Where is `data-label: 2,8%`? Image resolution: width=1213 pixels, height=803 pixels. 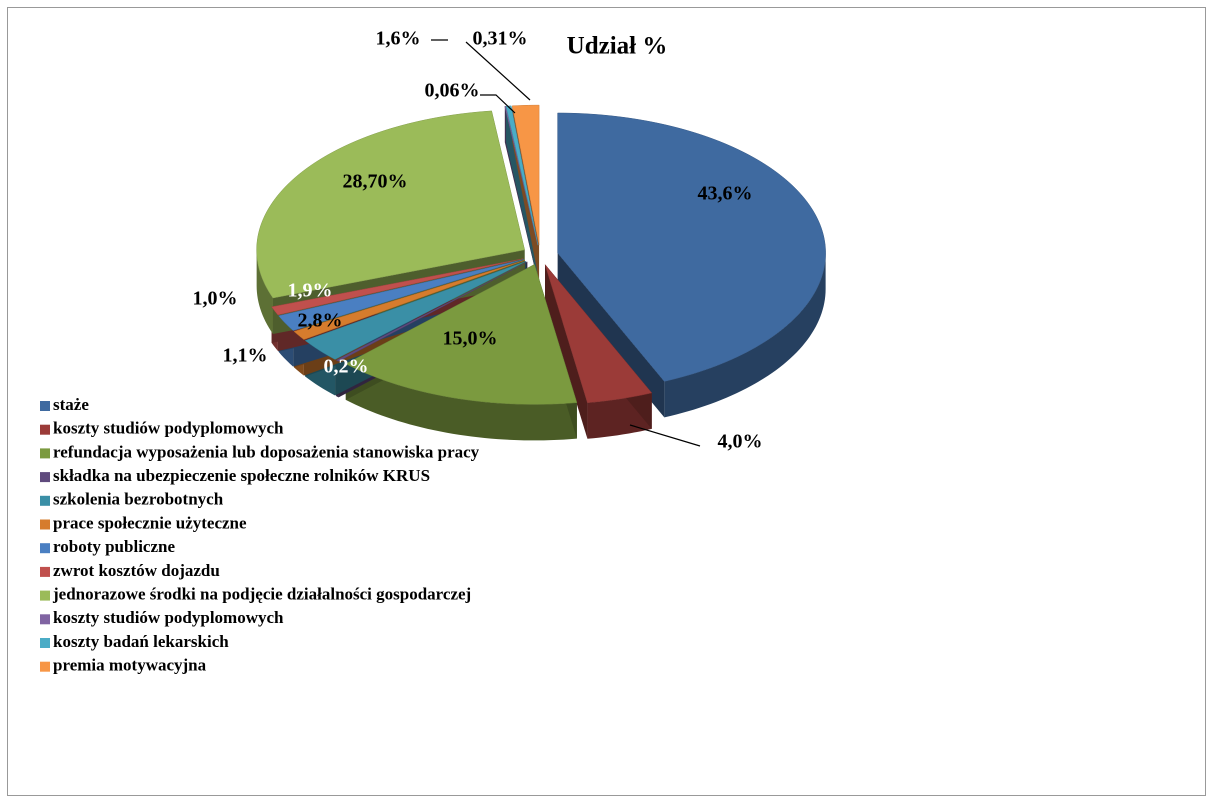 data-label: 2,8% is located at coordinates (320, 321).